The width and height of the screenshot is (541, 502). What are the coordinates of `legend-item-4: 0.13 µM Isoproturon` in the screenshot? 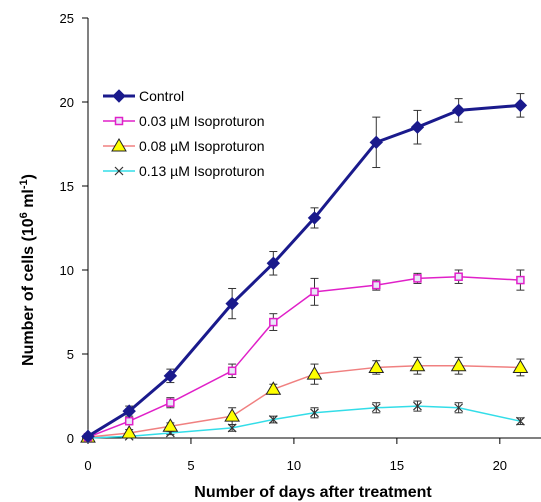 It's located at (184, 171).